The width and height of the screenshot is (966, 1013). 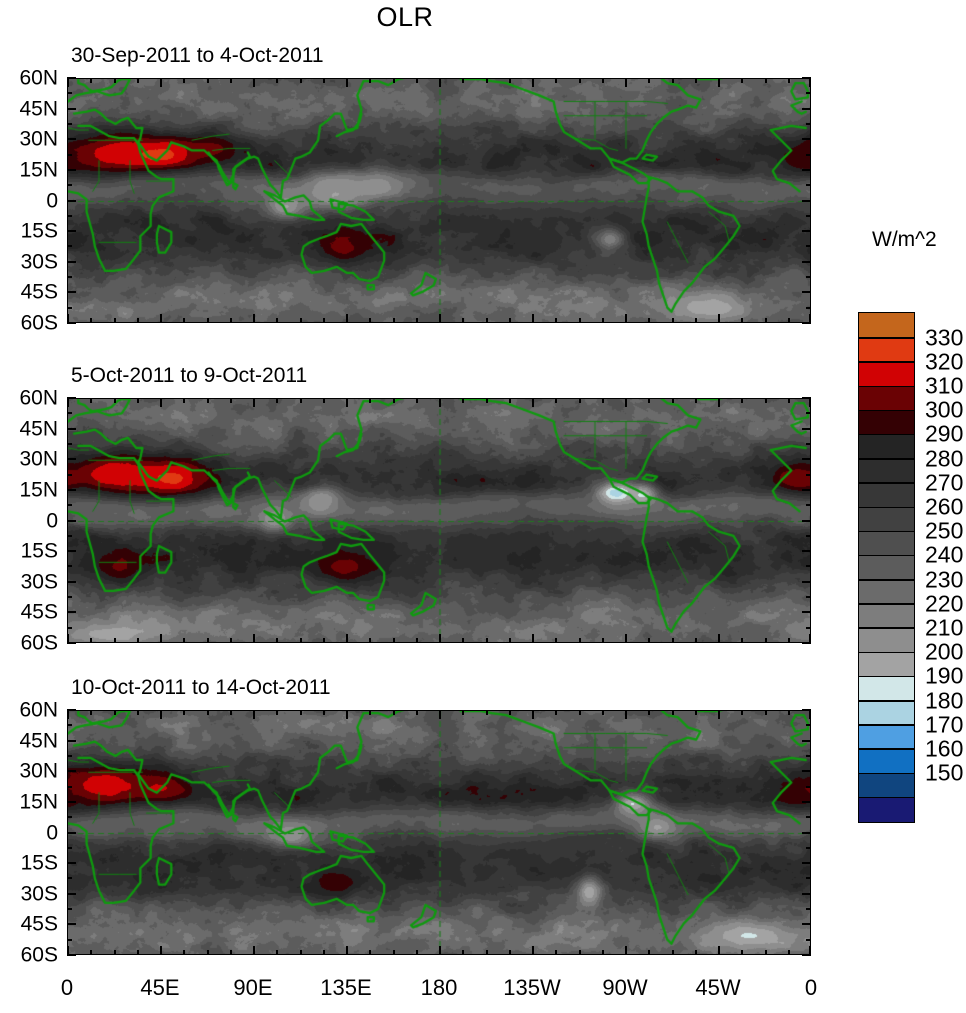 I want to click on colorbar-units-label: W/m^2, so click(x=904, y=239).